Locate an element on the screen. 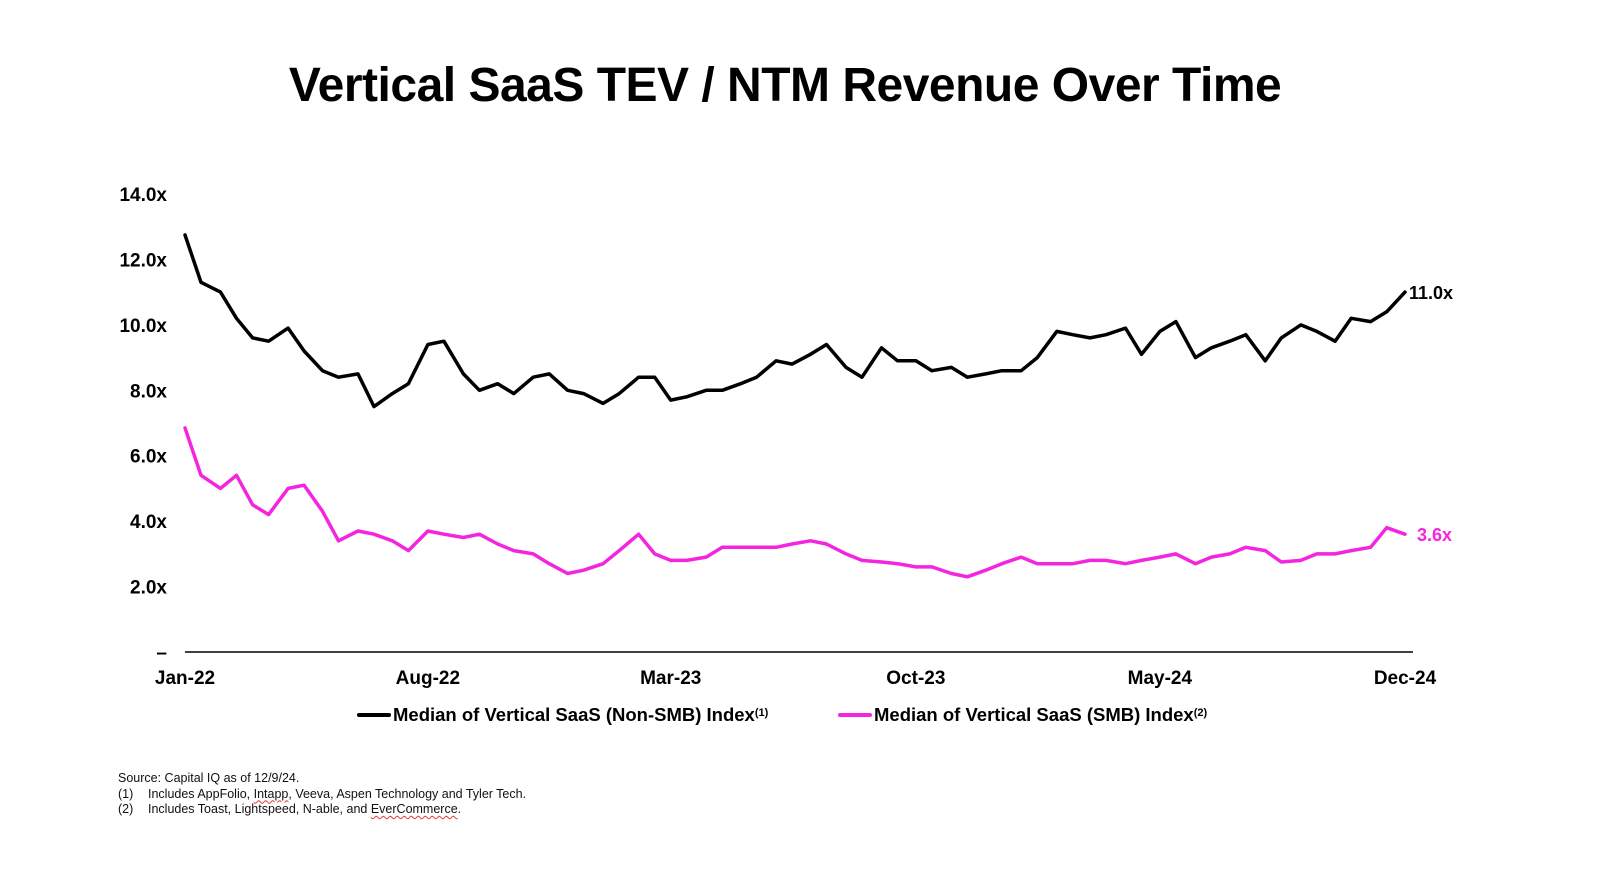 This screenshot has height=891, width=1600. end-value-label: 11.0x is located at coordinates (1431, 293).